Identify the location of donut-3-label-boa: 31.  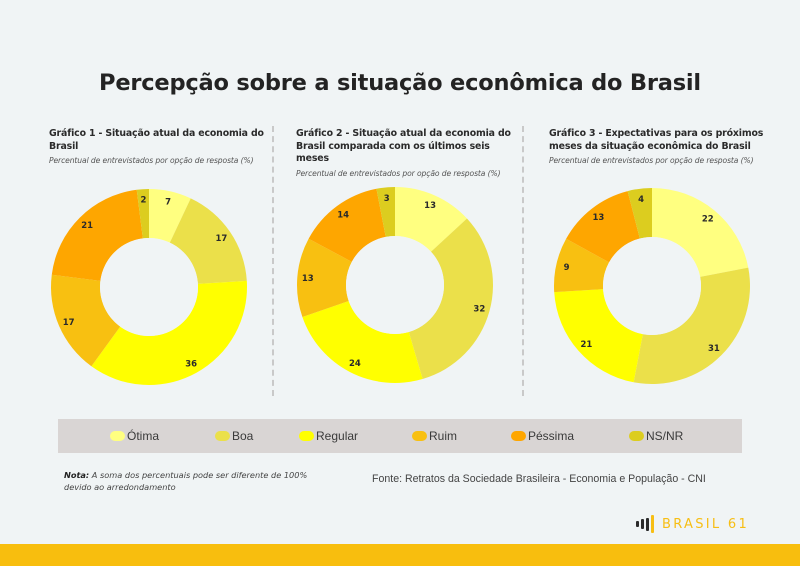
(714, 349).